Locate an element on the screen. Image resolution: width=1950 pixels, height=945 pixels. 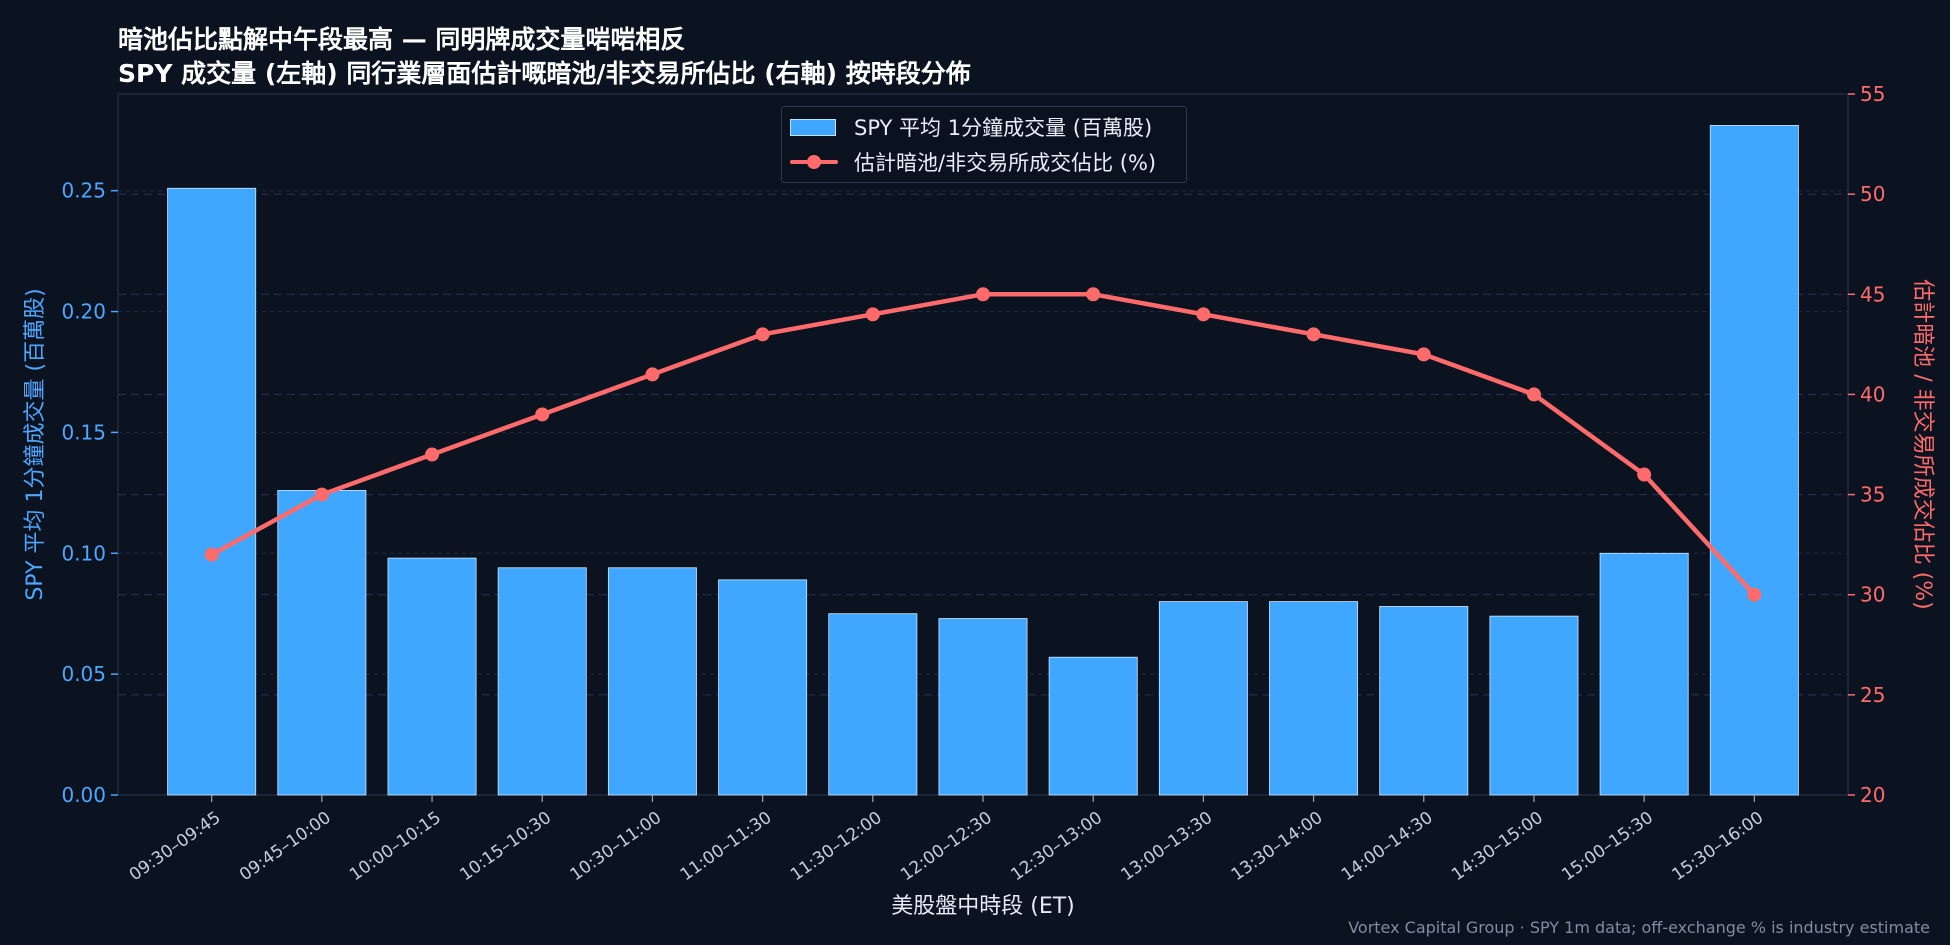
y-tick-label-right: 40 is located at coordinates (1872, 394).